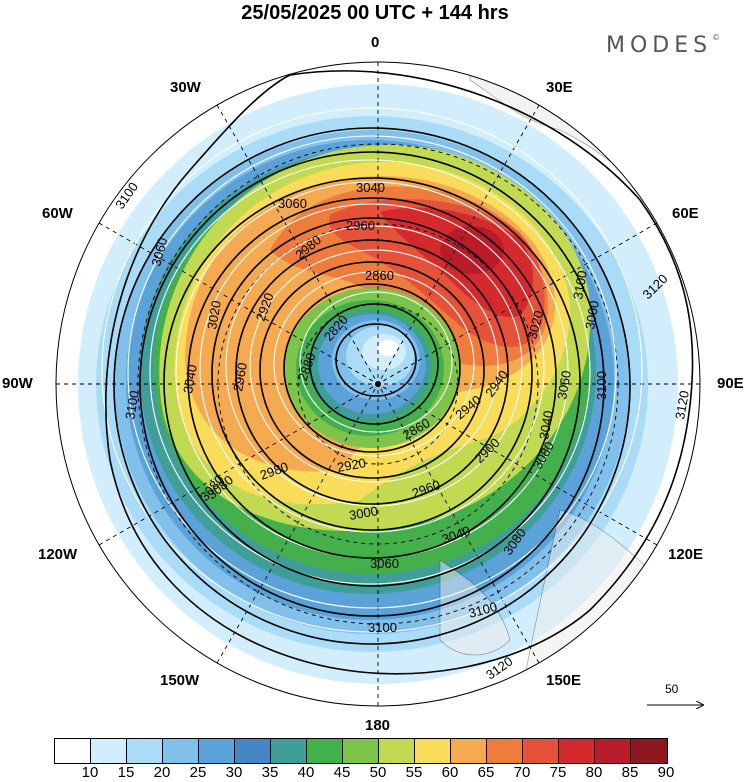 This screenshot has width=750, height=782. Describe the element at coordinates (342, 772) in the screenshot. I see `colorbar-tick-label: 45` at that location.